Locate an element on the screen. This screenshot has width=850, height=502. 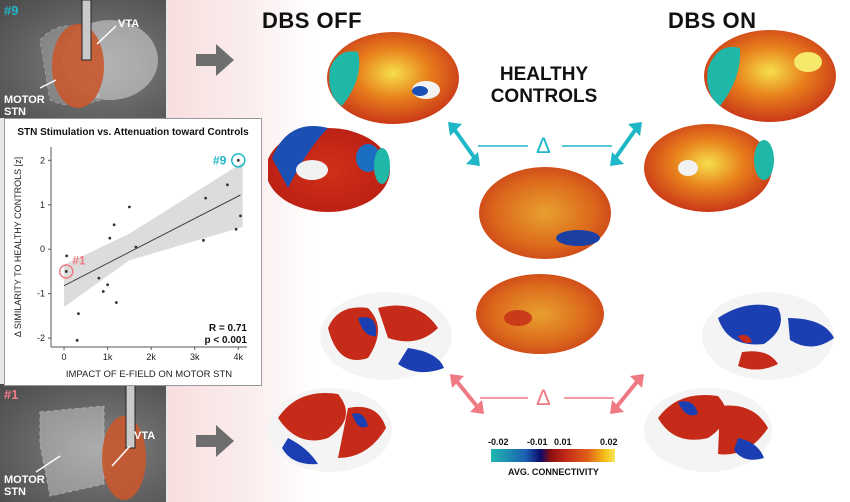
y-axis-label: Δ SIMILARITY TO HEALTHY CONTROLS [z] is located at coordinates (18, 247).